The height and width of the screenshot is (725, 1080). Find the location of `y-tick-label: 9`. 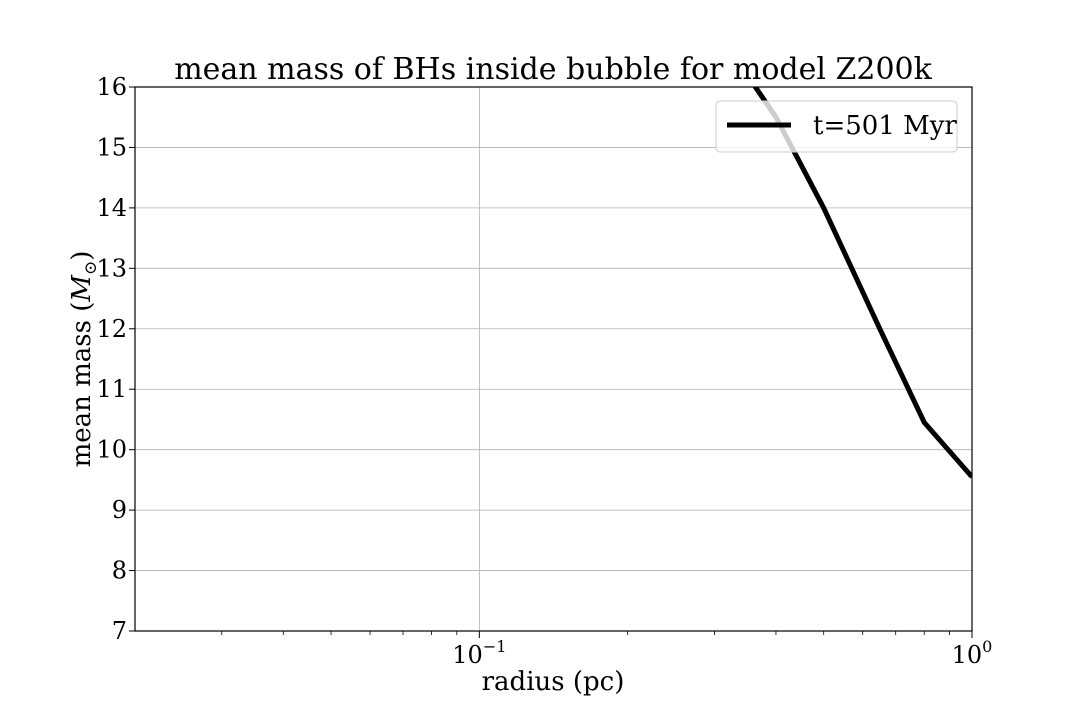

y-tick-label: 9 is located at coordinates (119, 510).